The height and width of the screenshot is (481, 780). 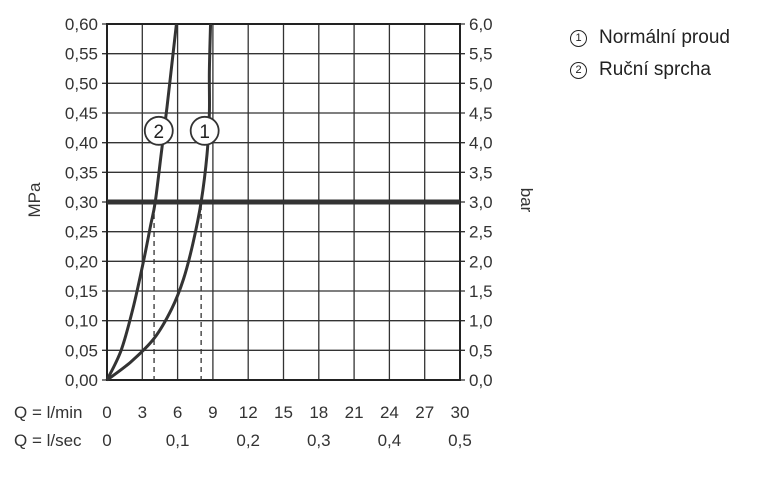 What do you see at coordinates (81, 350) in the screenshot?
I see `y-left-tick-label: 0,05` at bounding box center [81, 350].